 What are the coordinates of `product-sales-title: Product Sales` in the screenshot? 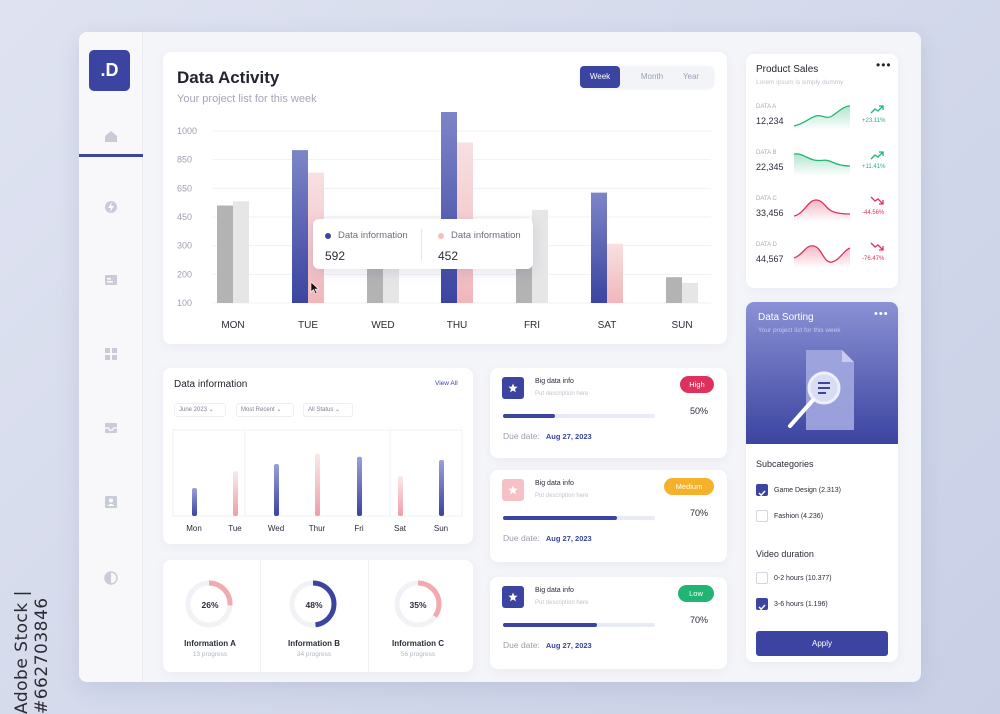 It's located at (787, 69).